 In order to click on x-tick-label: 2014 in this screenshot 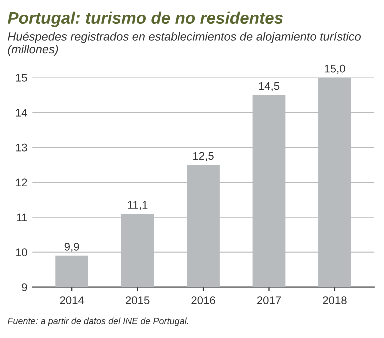, I will do `click(72, 300)`.